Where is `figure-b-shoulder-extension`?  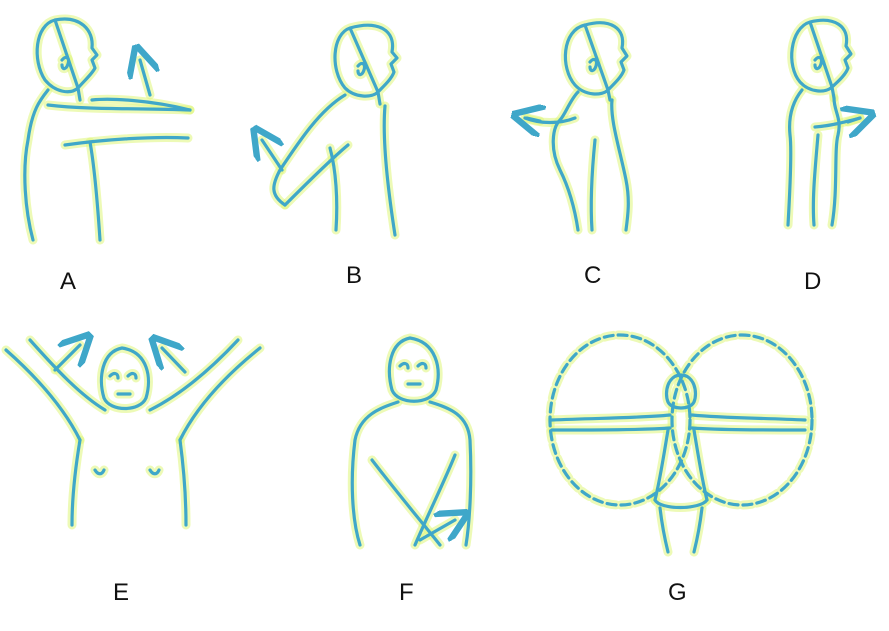 figure-b-shoulder-extension is located at coordinates (332, 130).